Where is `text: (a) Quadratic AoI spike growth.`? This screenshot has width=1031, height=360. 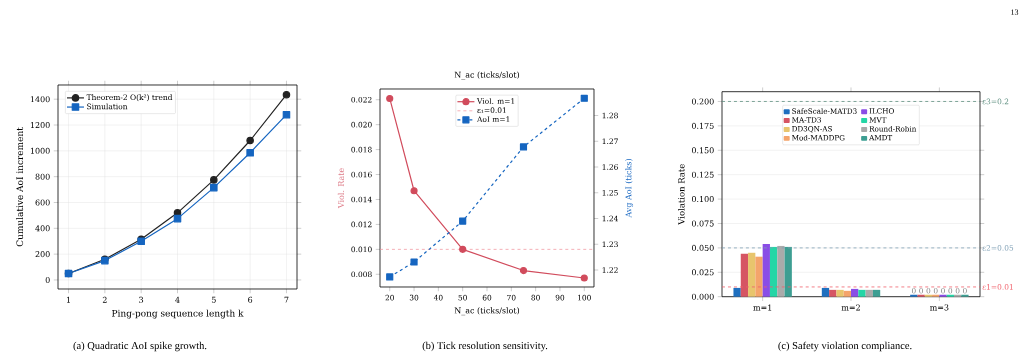
text: (a) Quadratic AoI spike growth. is located at coordinates (140, 346).